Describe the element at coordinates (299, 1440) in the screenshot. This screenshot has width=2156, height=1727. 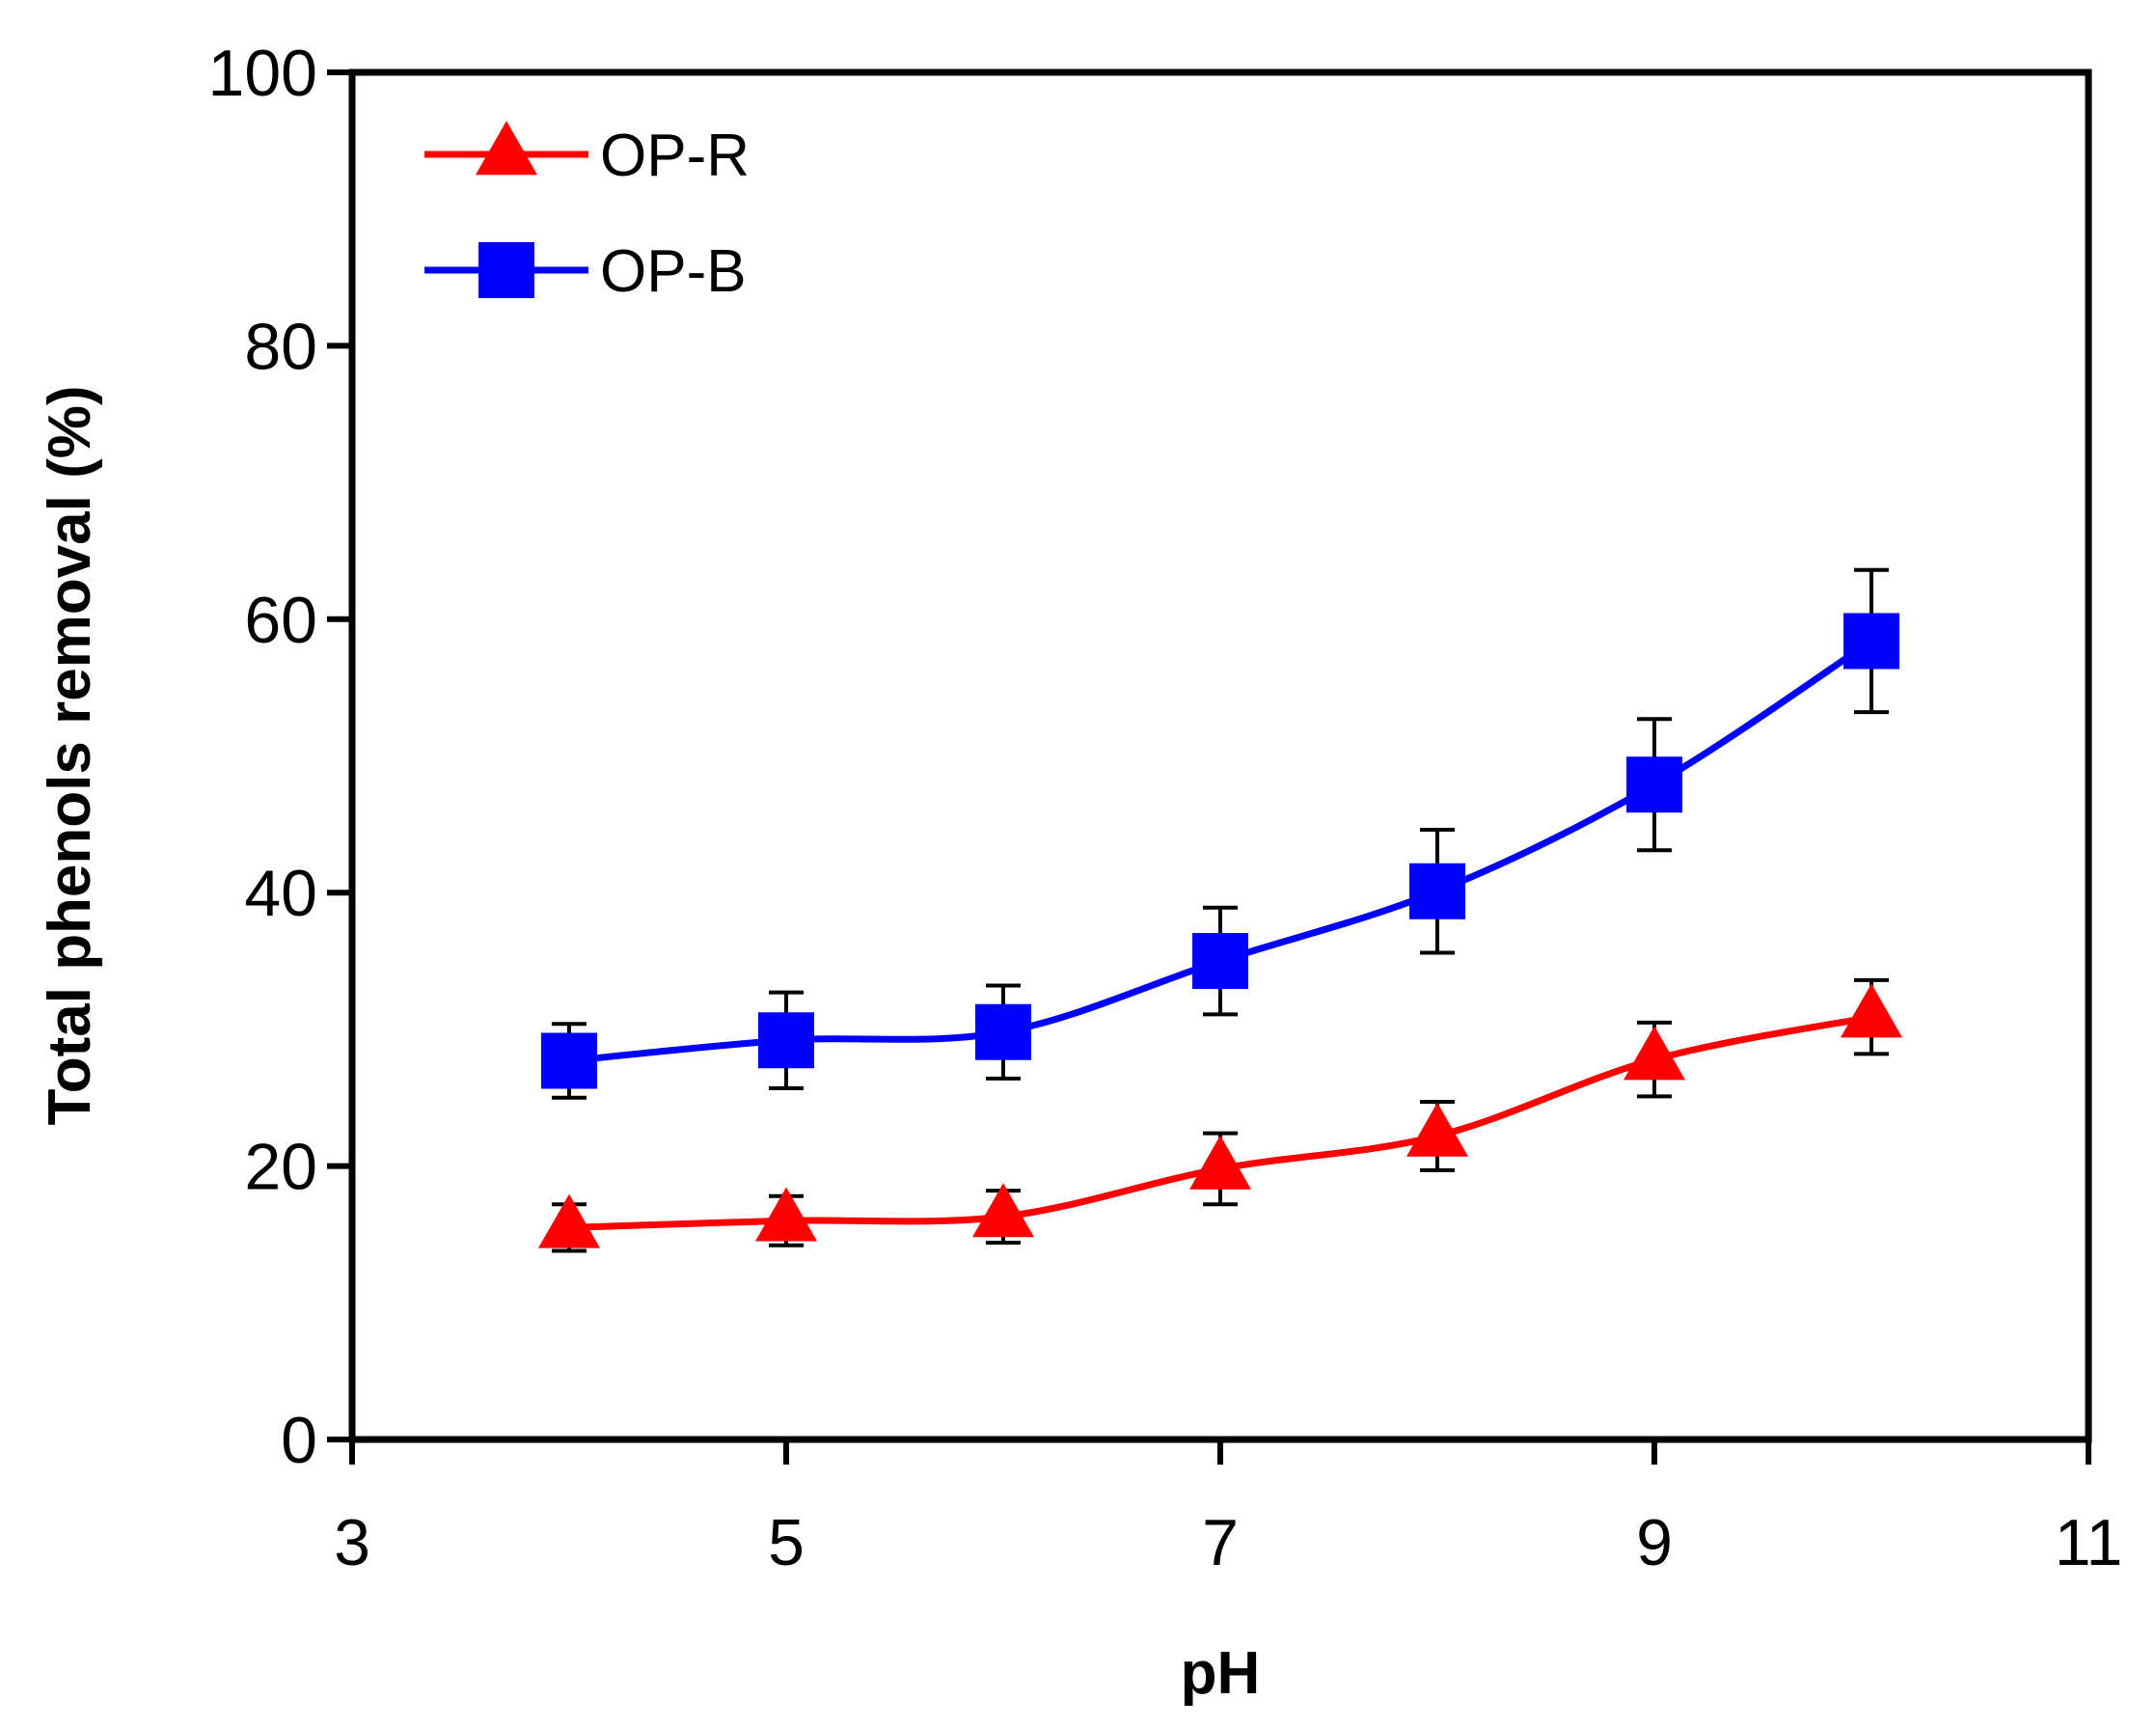
I see `y-tick-label-0: 0` at that location.